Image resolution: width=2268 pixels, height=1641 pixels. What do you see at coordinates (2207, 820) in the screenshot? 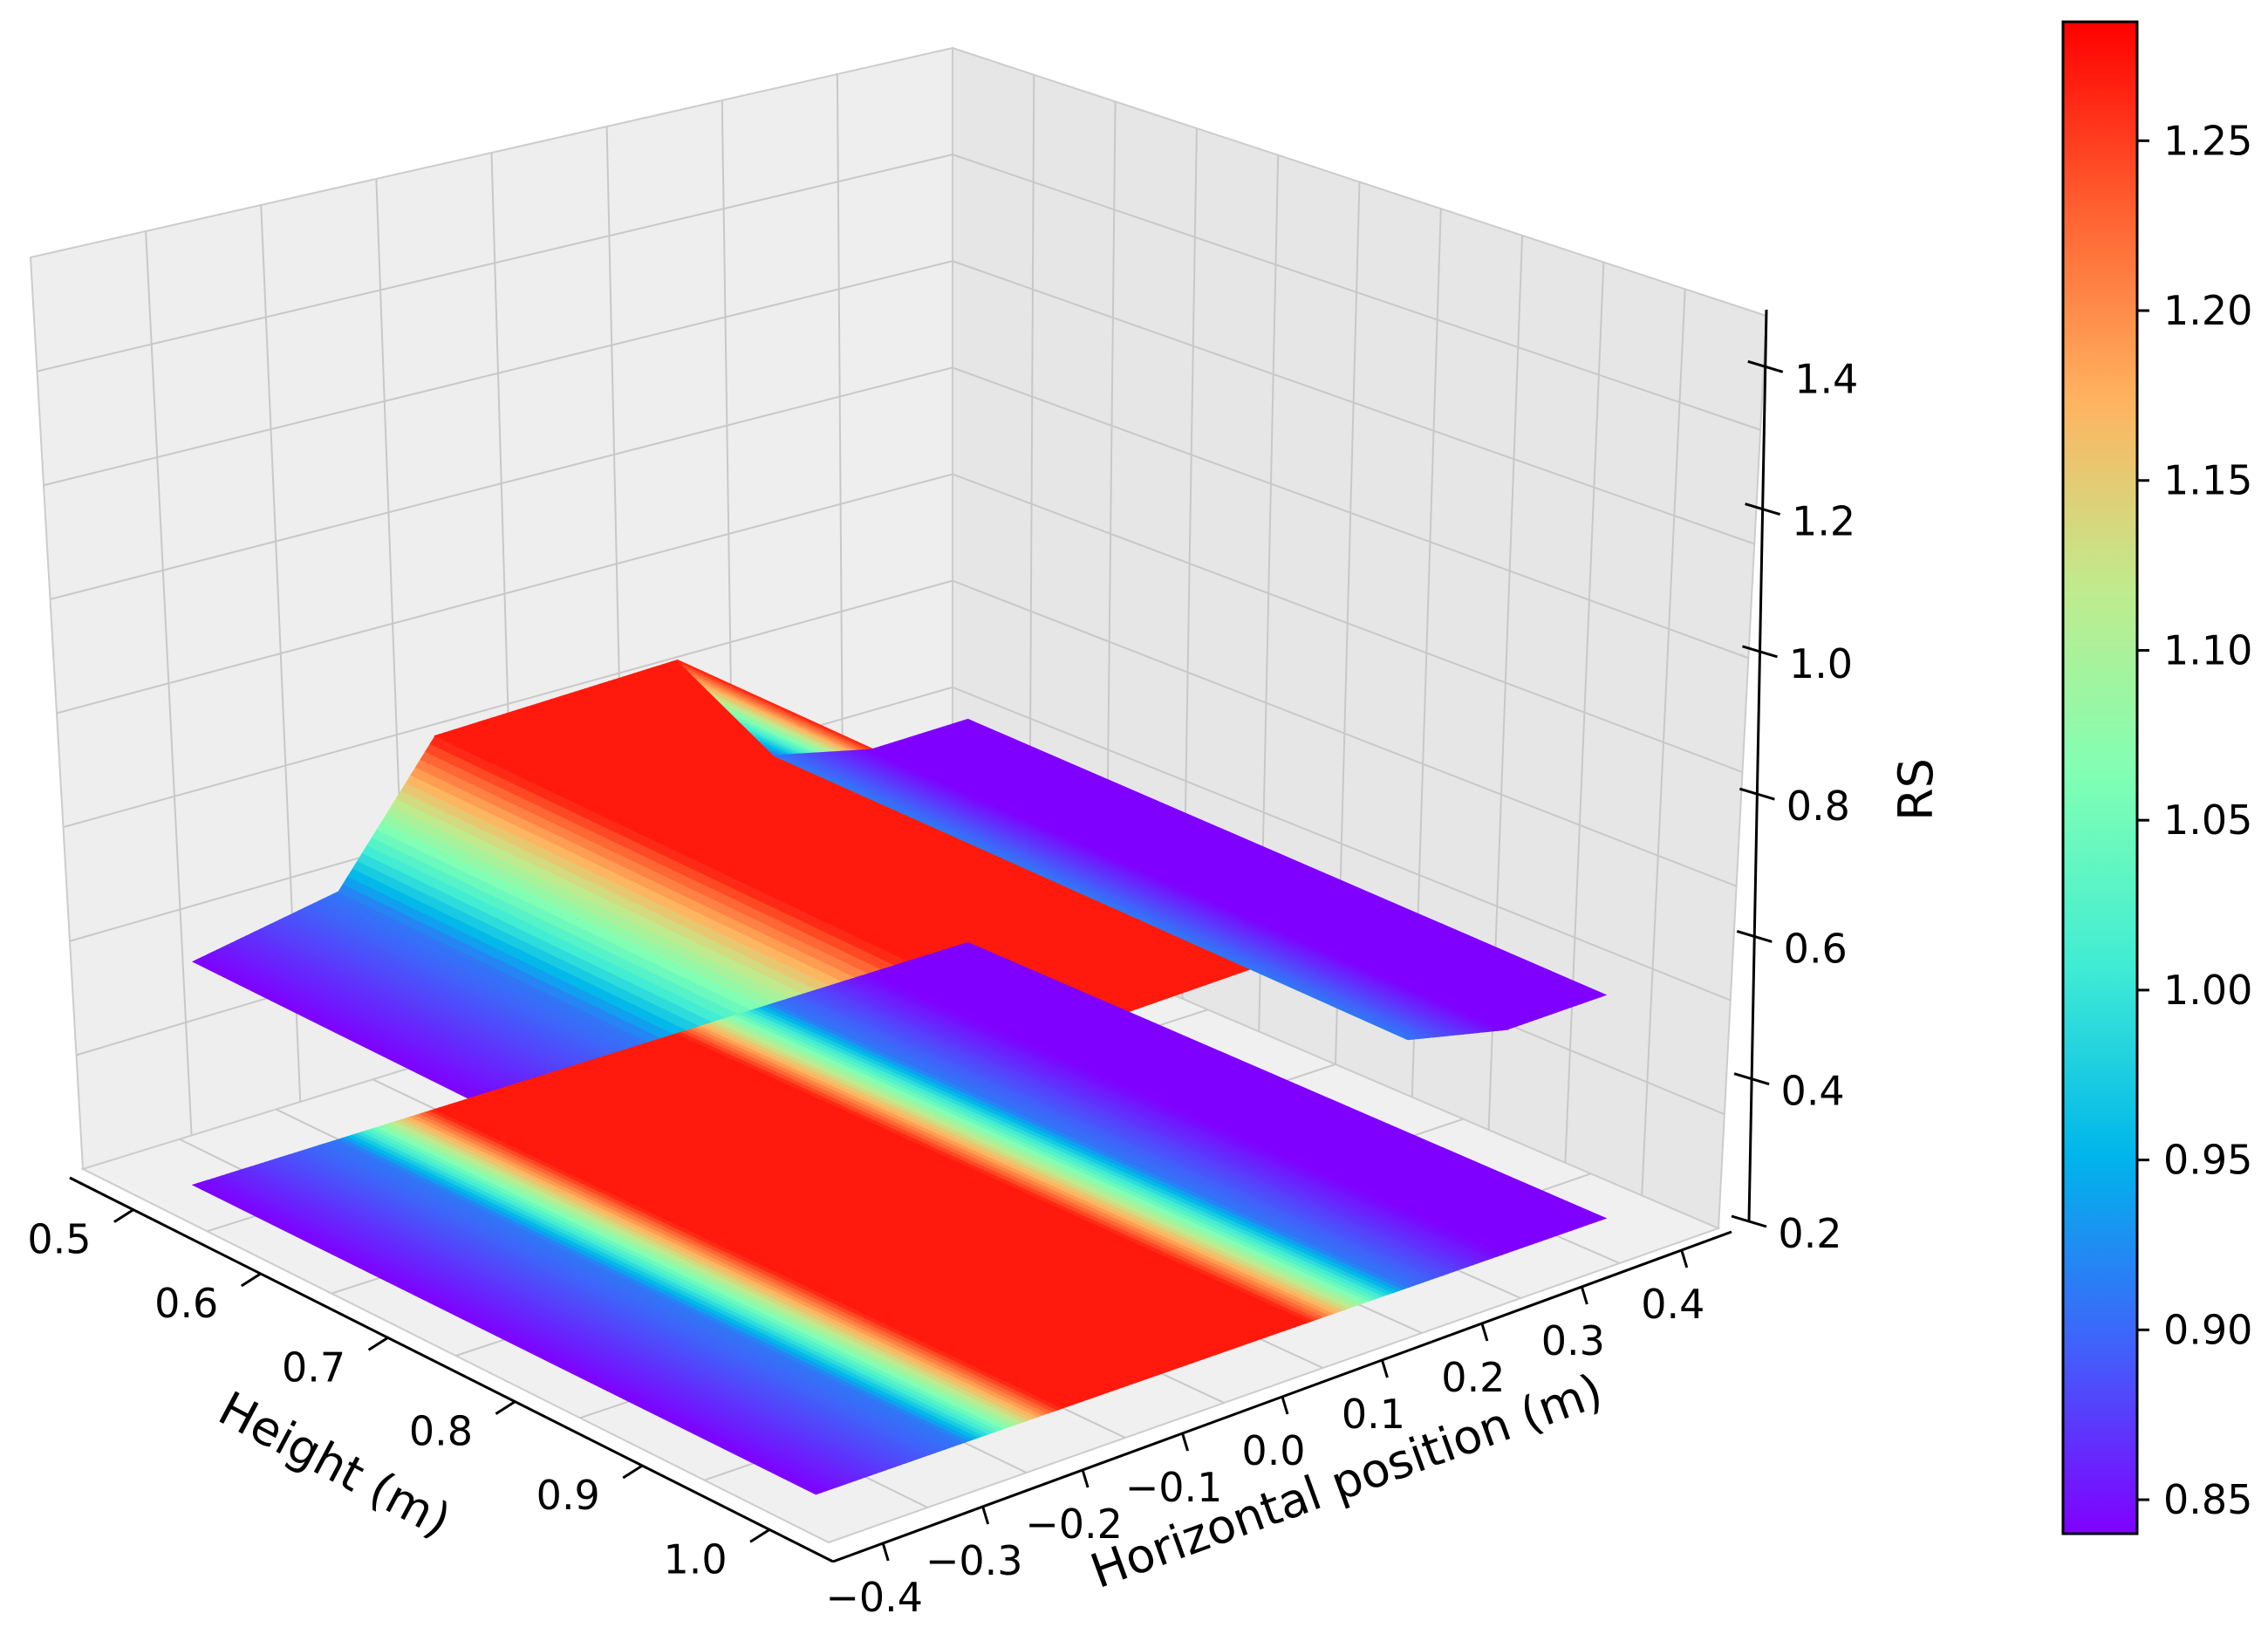
I see `colorbar-tick-label: 1.05` at bounding box center [2207, 820].